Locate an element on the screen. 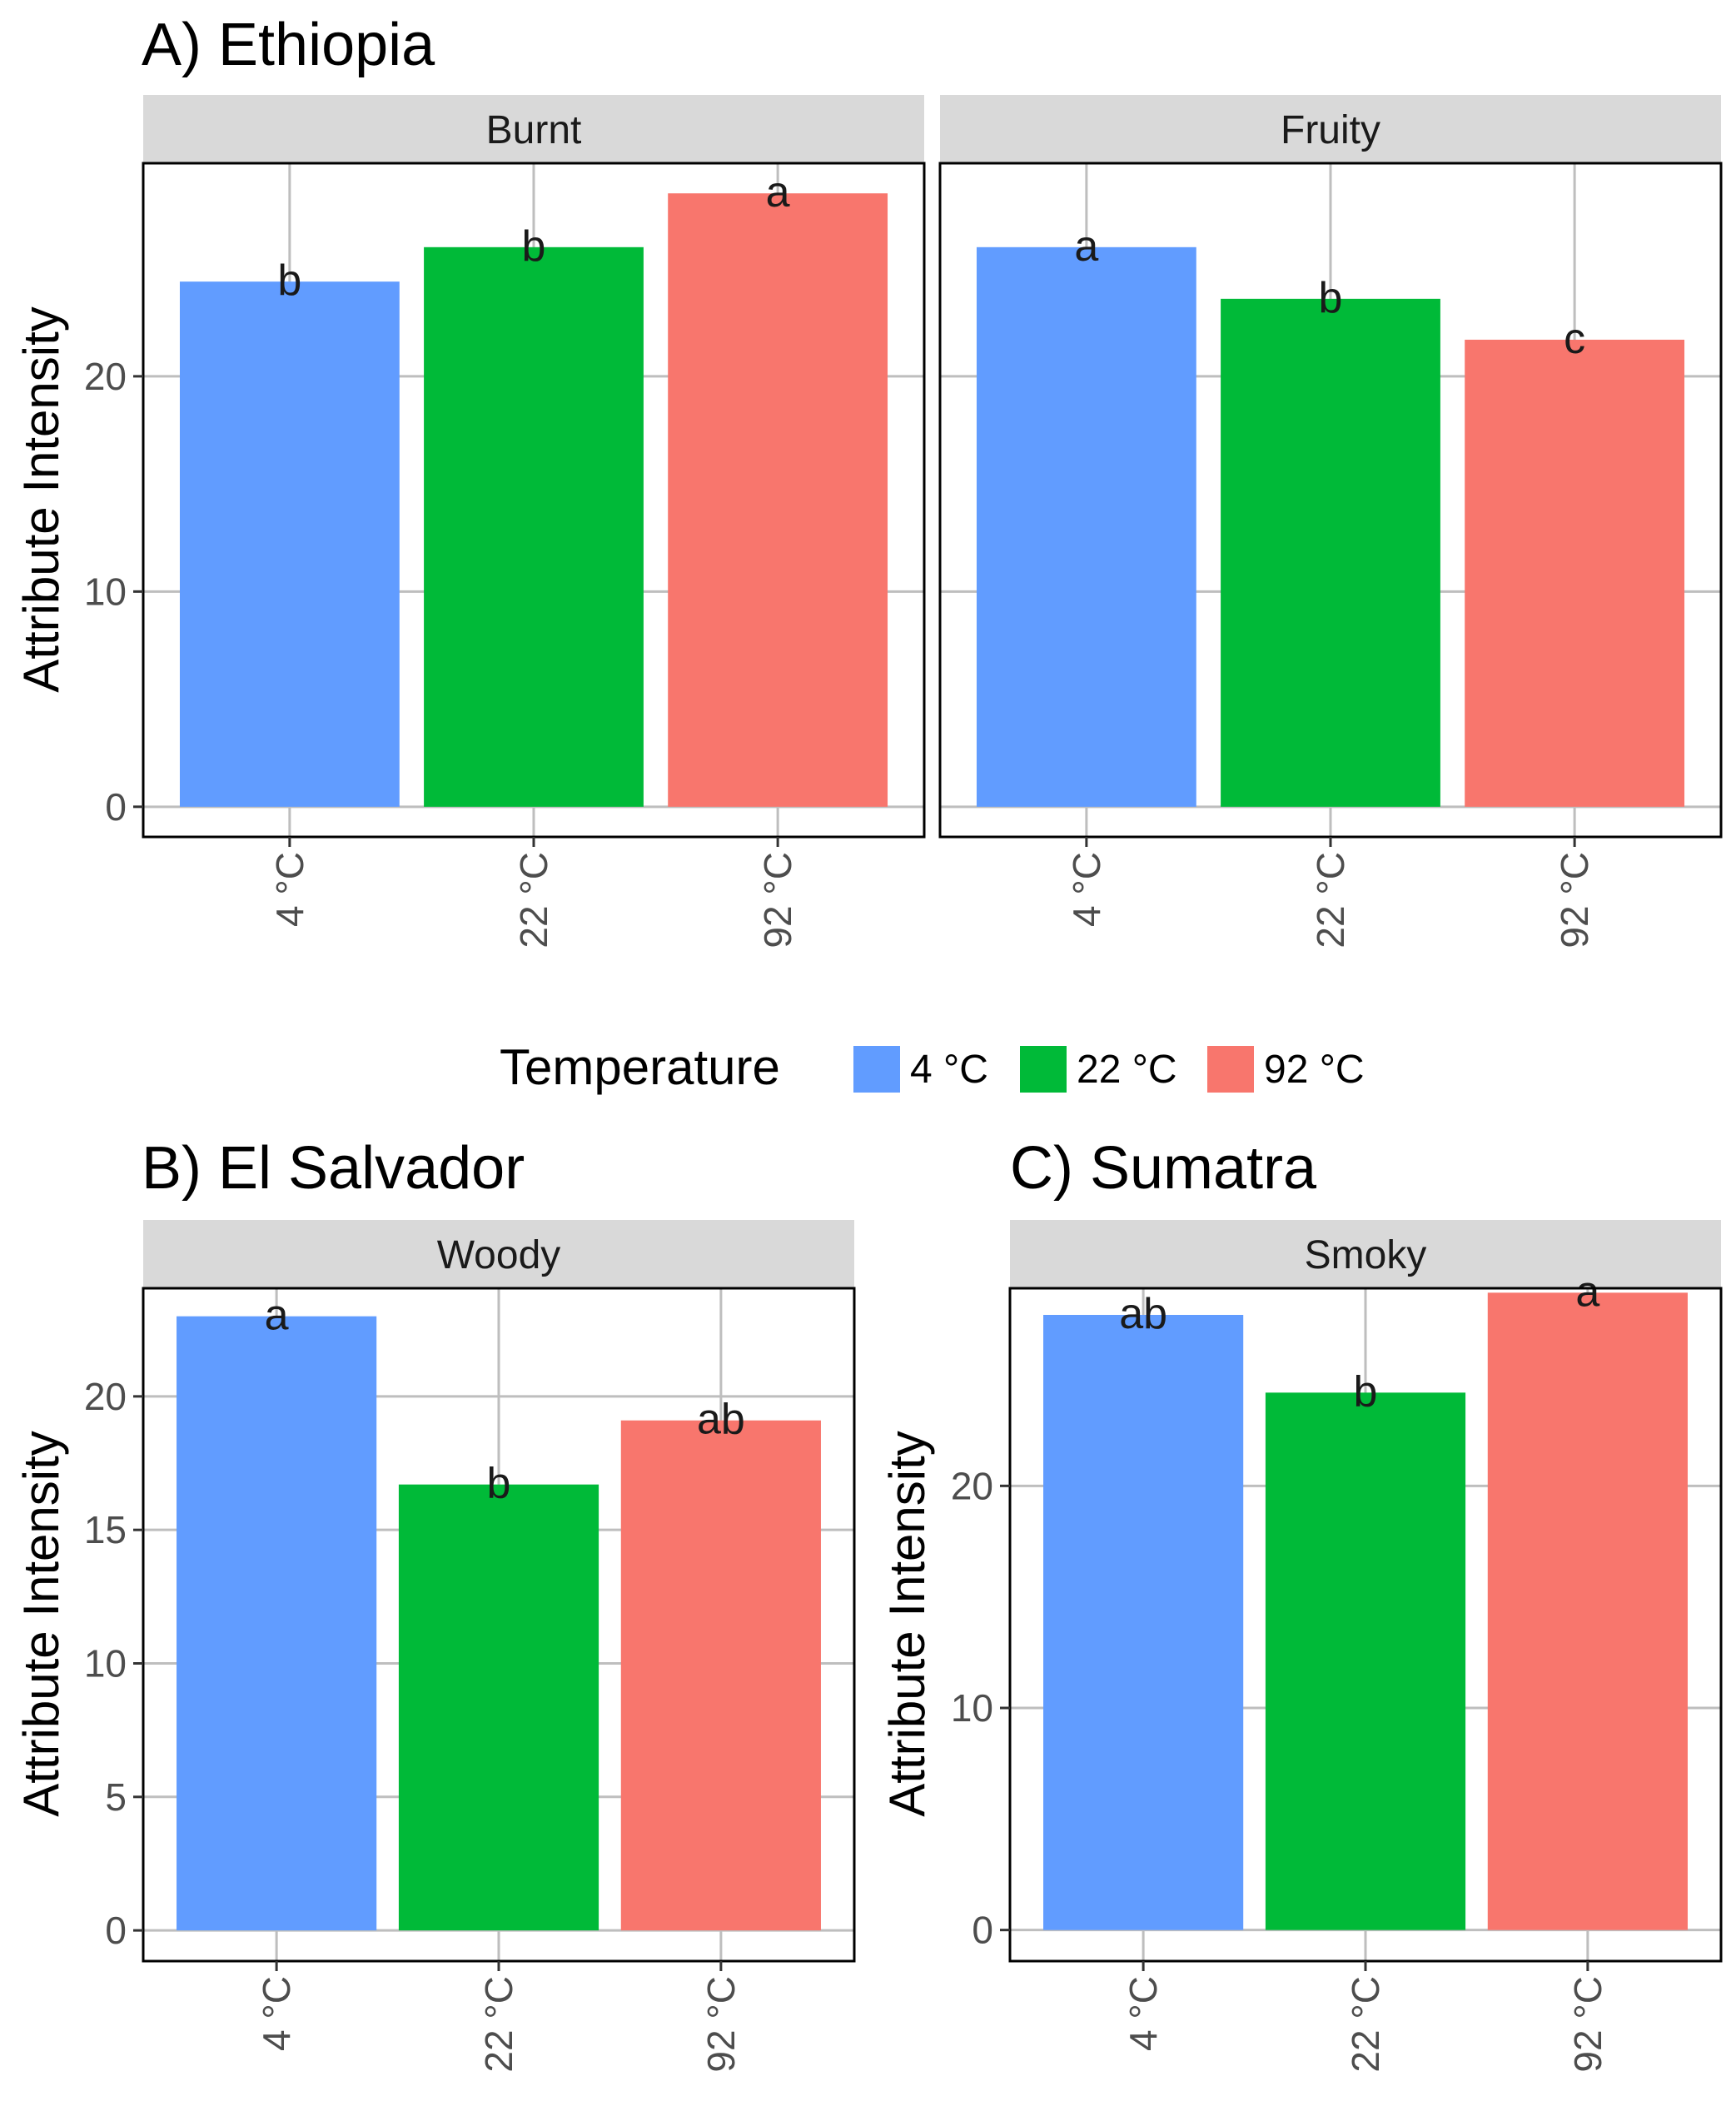  sig-letter-burnt-4-c: b is located at coordinates (289, 280).